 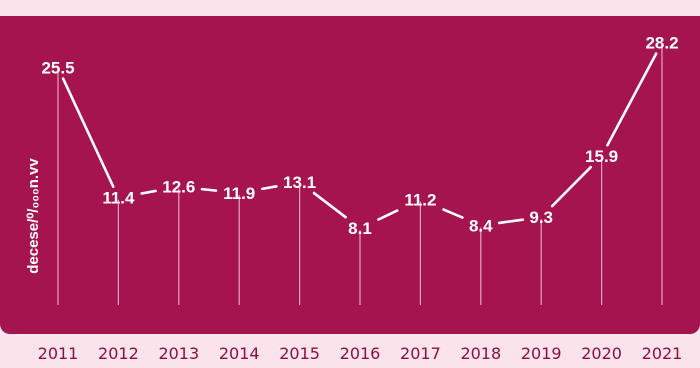 What do you see at coordinates (239, 193) in the screenshot?
I see `data-label-2014: 11.9` at bounding box center [239, 193].